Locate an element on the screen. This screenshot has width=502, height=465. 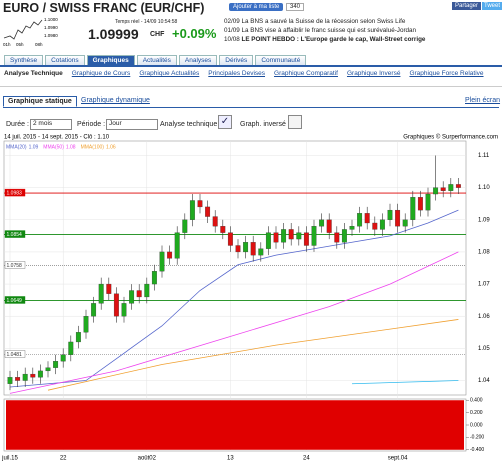
fullscreen-link: Plein écran is located at coordinates (483, 100).